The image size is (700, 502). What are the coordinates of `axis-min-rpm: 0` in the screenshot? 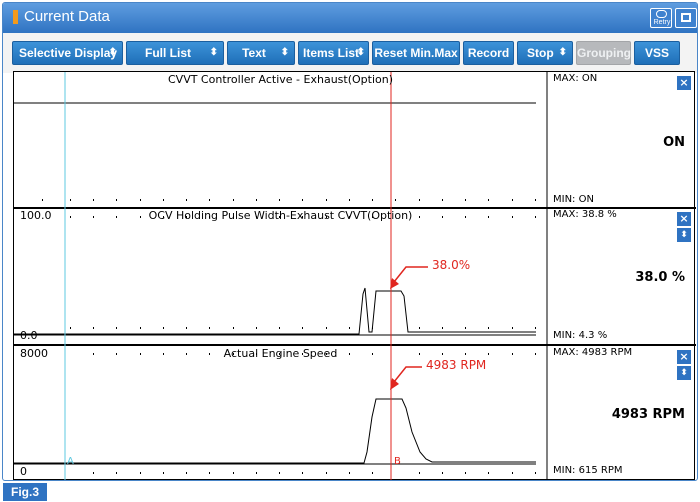 It's located at (23, 471).